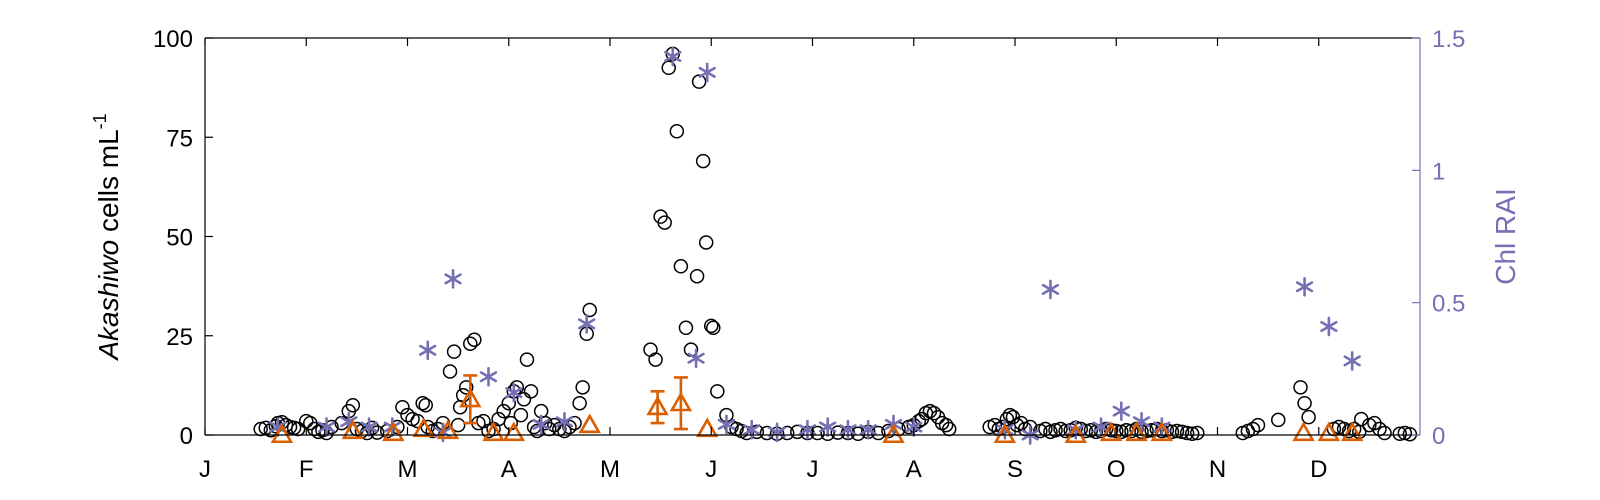 Image resolution: width=1600 pixels, height=500 pixels. I want to click on x-tick-label: F, so click(306, 469).